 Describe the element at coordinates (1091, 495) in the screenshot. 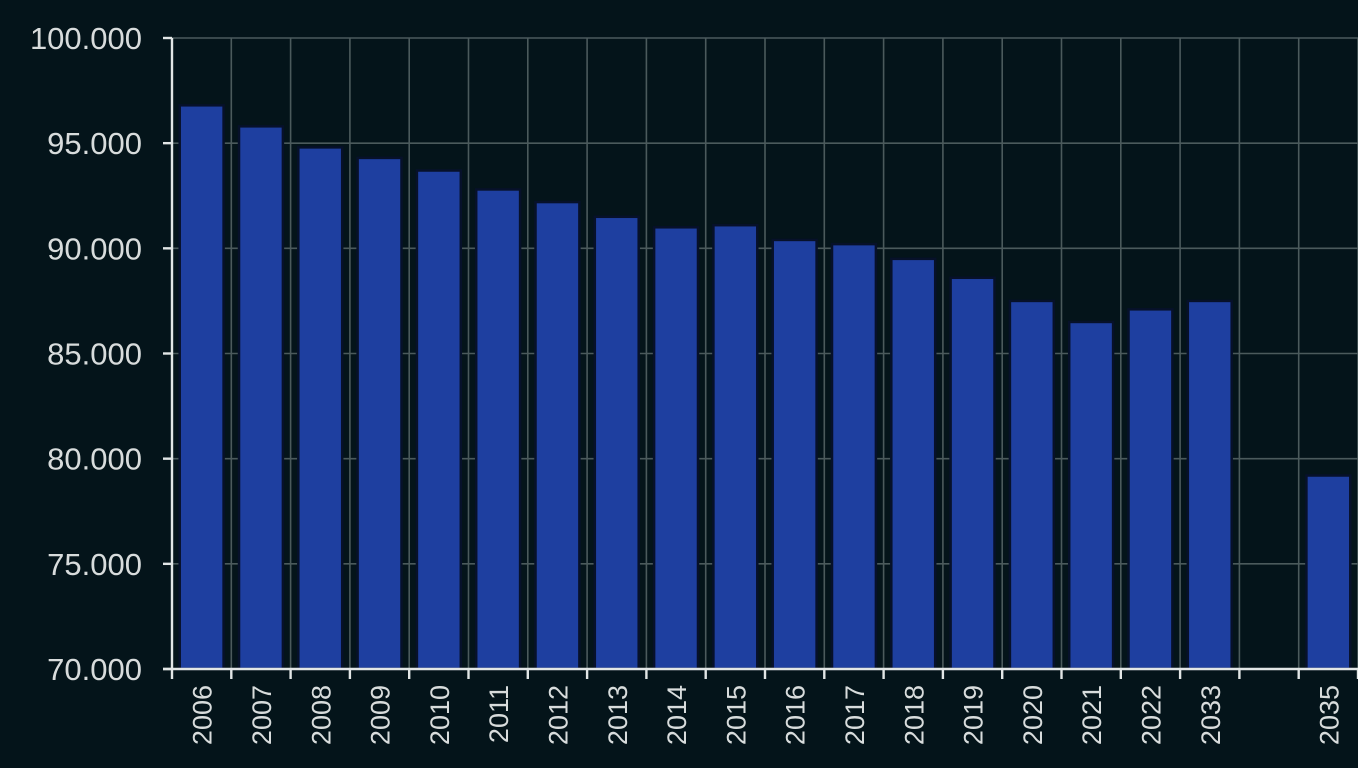

I see `bar-2021` at that location.